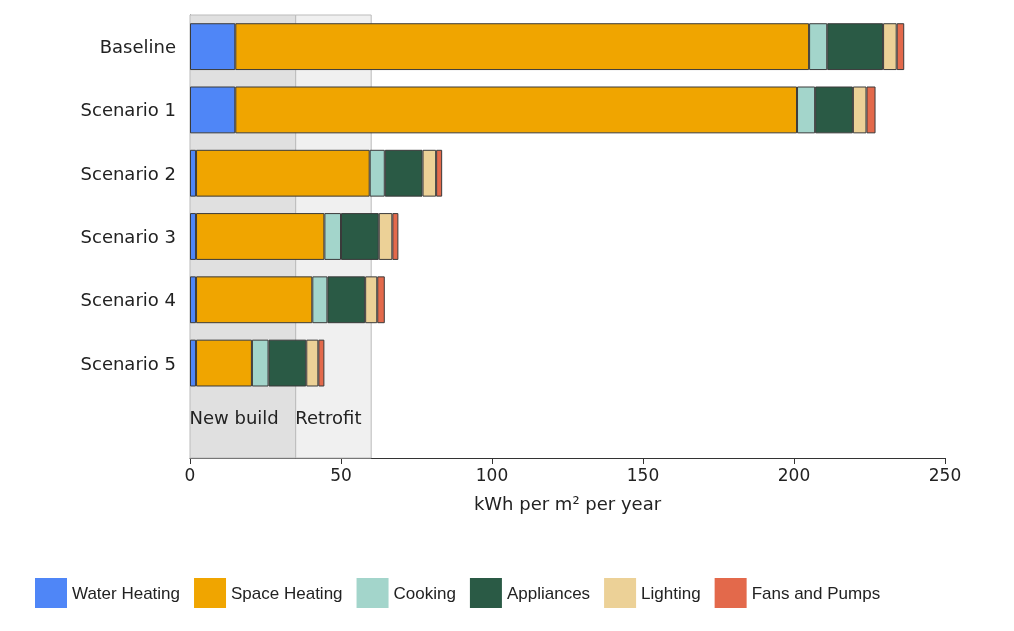 This screenshot has width=1014, height=631. Describe the element at coordinates (794, 474) in the screenshot. I see `x-tick-label: 200` at that location.